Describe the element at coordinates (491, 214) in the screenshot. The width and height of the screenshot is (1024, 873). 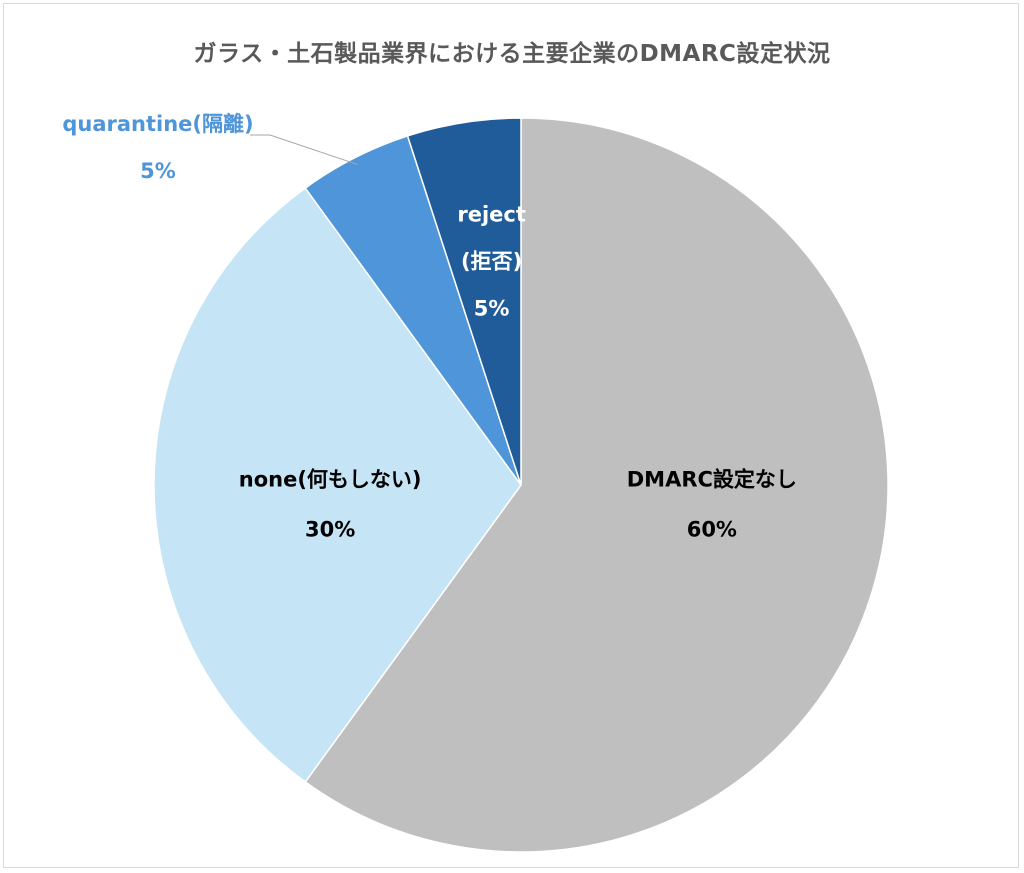
I see `data-label-category: reject` at that location.